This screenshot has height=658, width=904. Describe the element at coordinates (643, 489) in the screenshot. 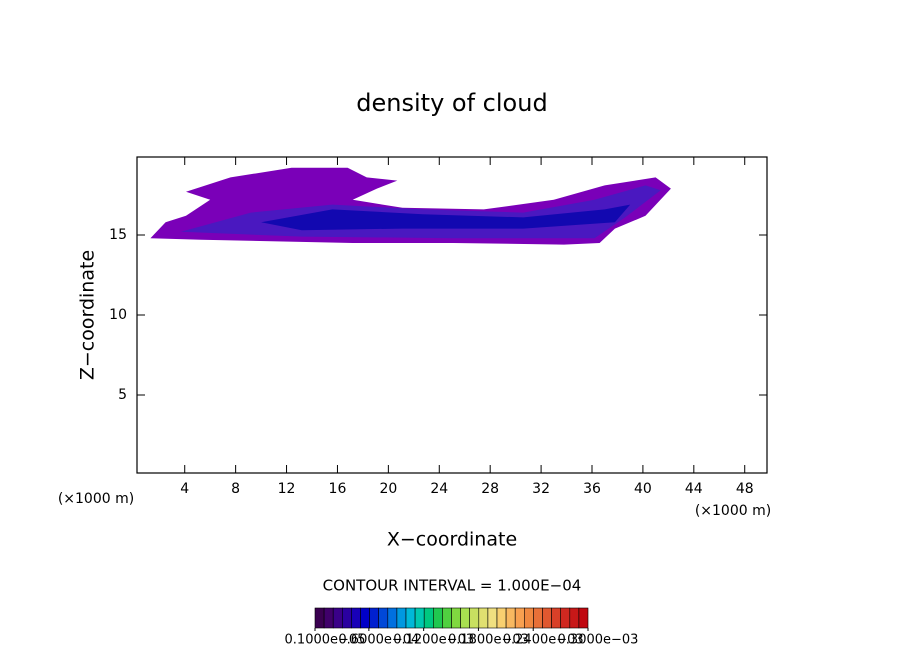

I see `x-tick-label: 40` at that location.